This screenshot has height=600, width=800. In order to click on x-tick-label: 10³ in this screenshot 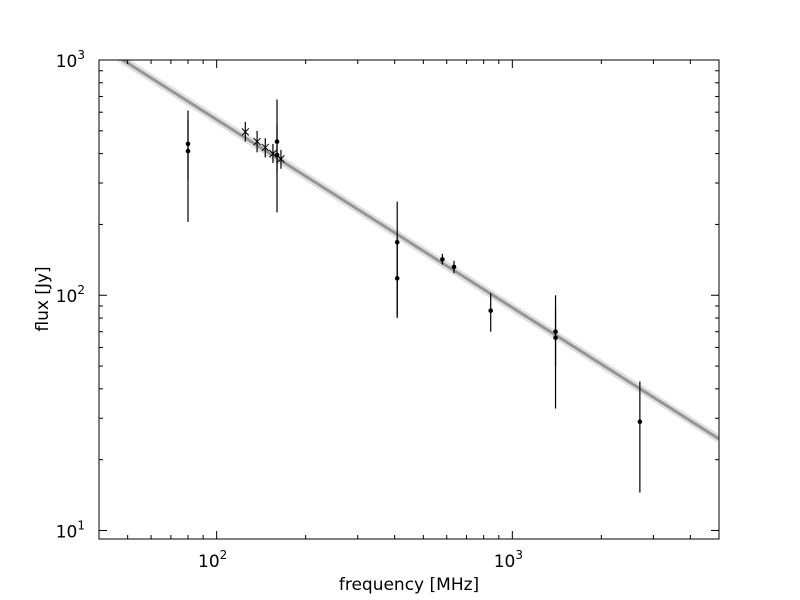, I will do `click(508, 560)`.